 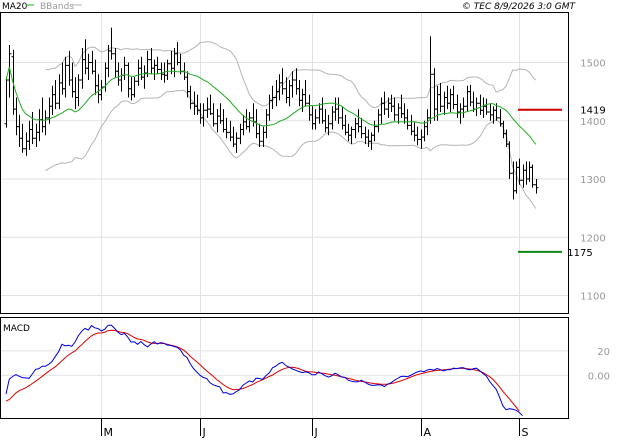 I want to click on macd-panel-title: MACD, so click(x=16, y=329).